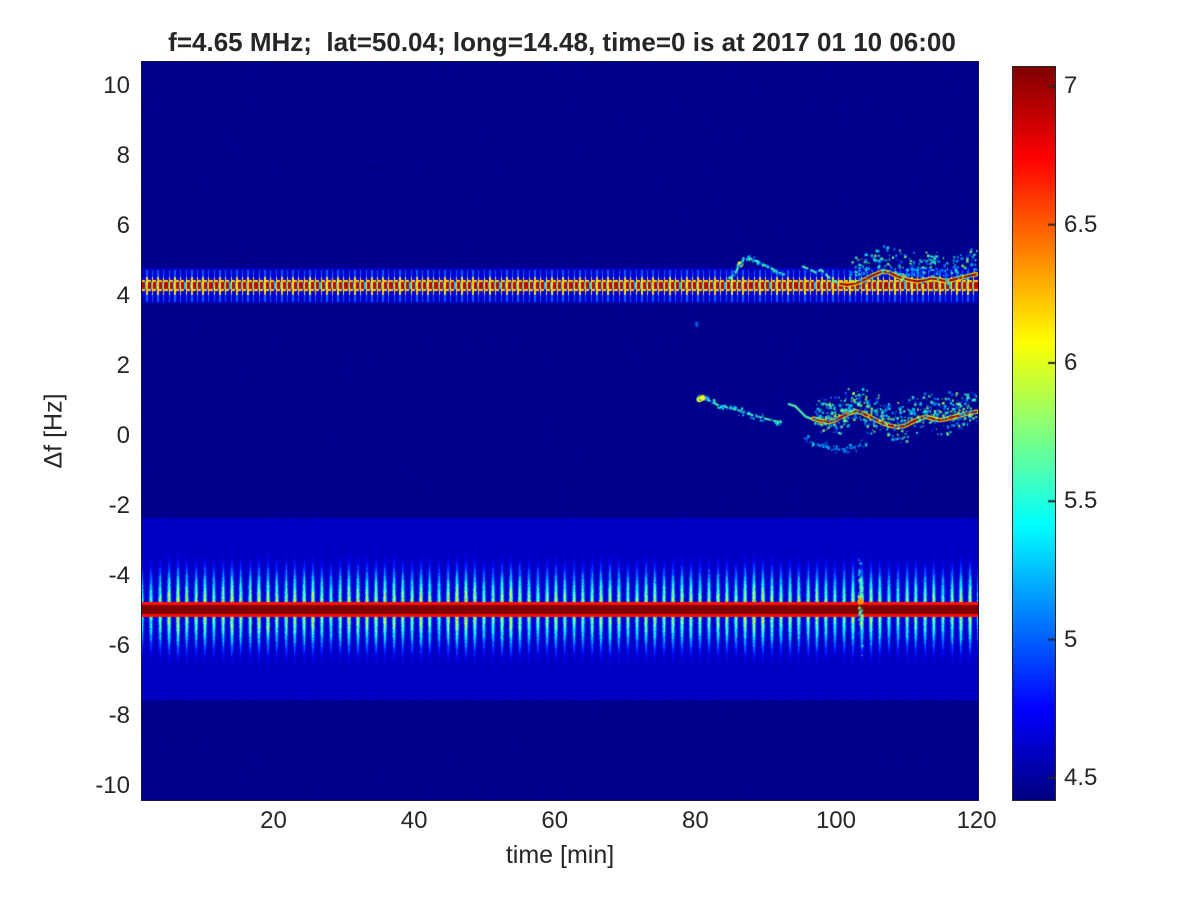 This screenshot has height=900, width=1200. Describe the element at coordinates (1081, 777) in the screenshot. I see `colorbar-tick-label: 4.5` at that location.